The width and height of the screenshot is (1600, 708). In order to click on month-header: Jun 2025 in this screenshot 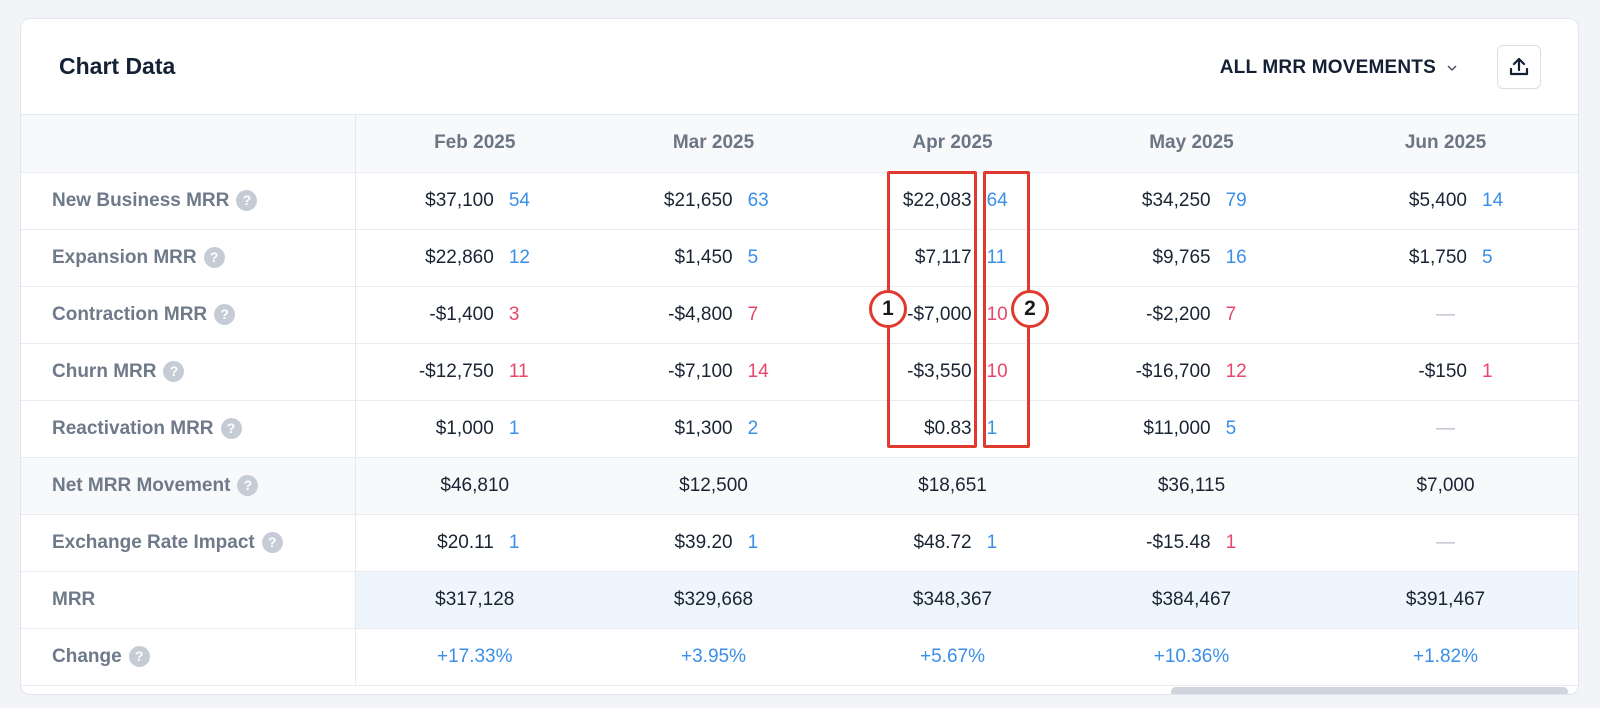, I will do `click(1444, 144)`.